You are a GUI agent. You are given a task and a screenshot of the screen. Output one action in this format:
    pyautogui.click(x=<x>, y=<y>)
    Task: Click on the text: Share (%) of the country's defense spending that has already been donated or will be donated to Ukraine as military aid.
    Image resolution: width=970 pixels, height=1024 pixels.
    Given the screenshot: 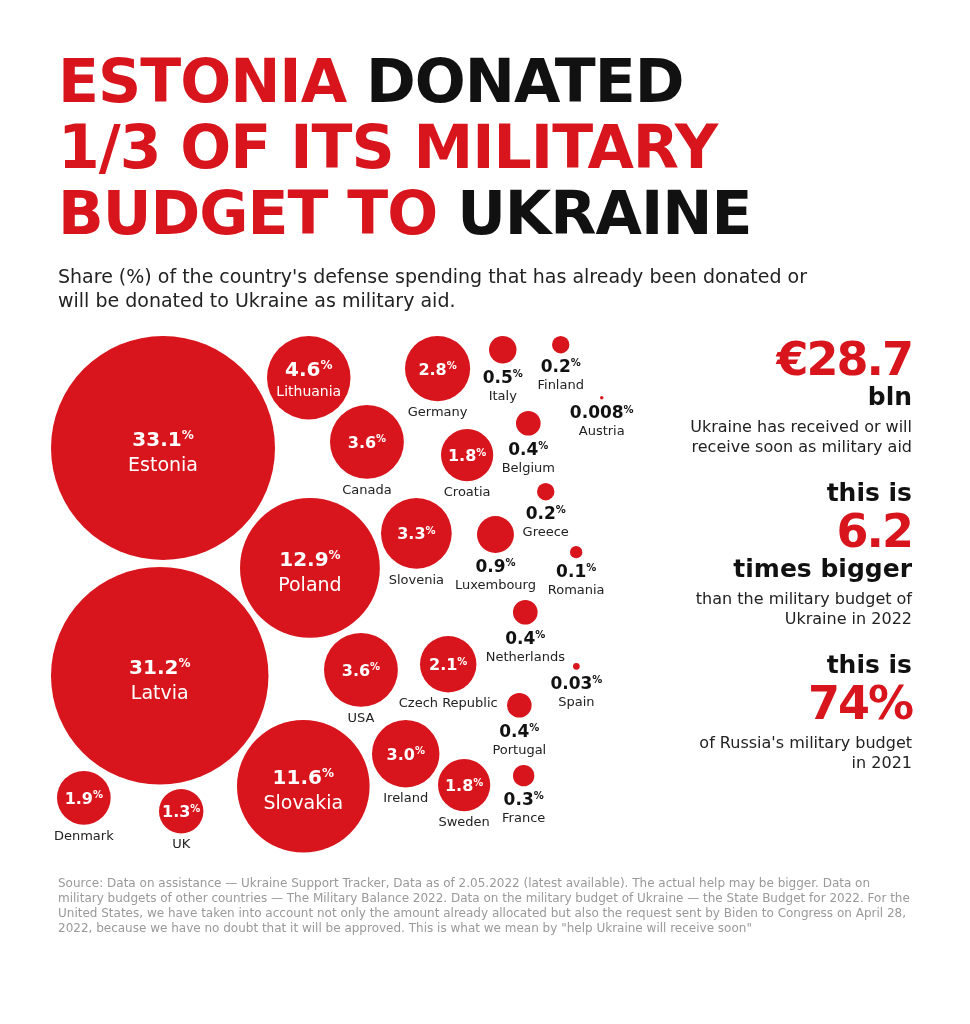 What is the action you would take?
    pyautogui.click(x=433, y=288)
    